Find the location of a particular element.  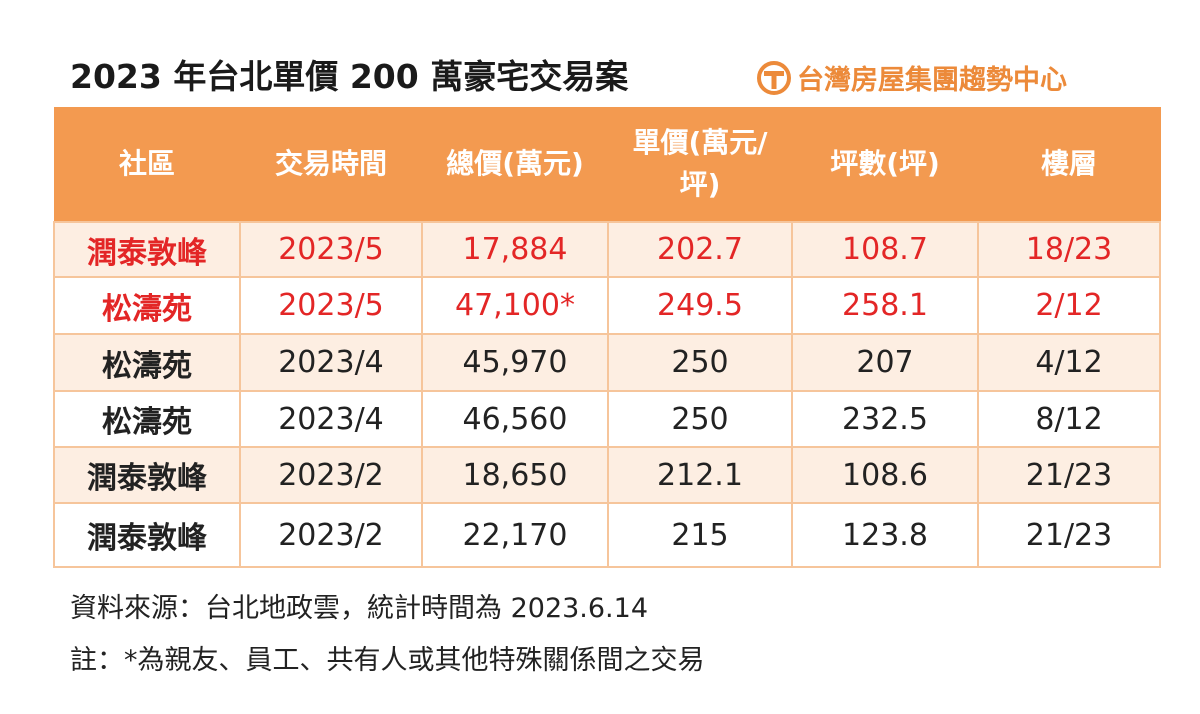

cell-area: 232.5 is located at coordinates (885, 419).